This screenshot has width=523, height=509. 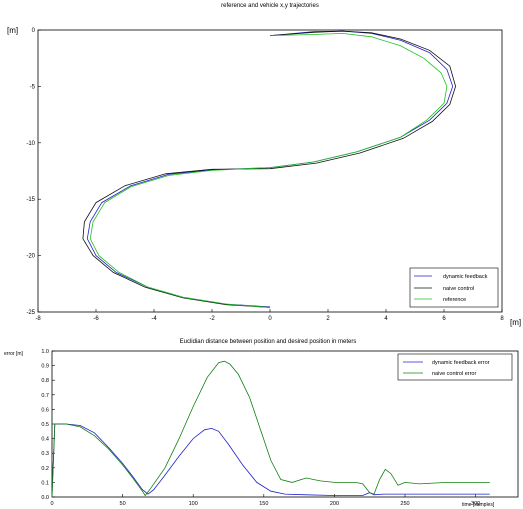 I want to click on y-tick-label: 1.0, so click(x=45, y=352).